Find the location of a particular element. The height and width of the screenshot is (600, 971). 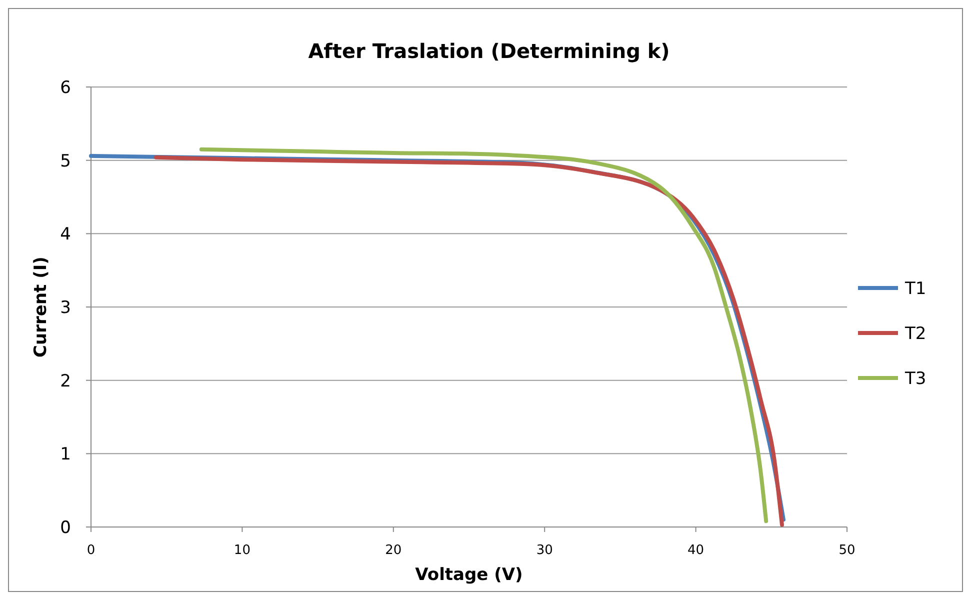

legend-label: T2 is located at coordinates (915, 334).